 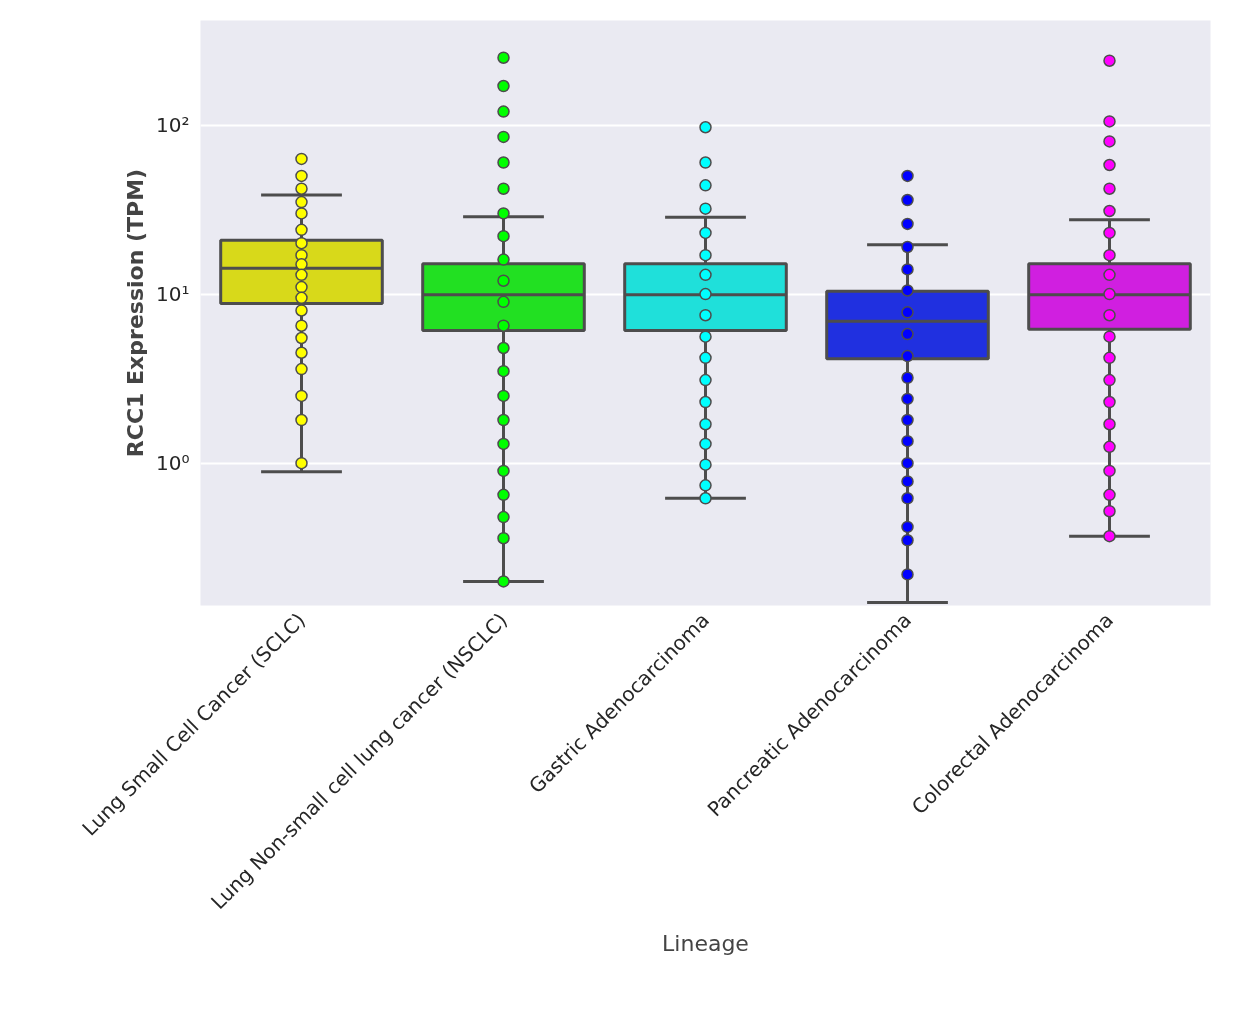 I want to click on x-axis-title: Lineage, so click(x=705, y=943).